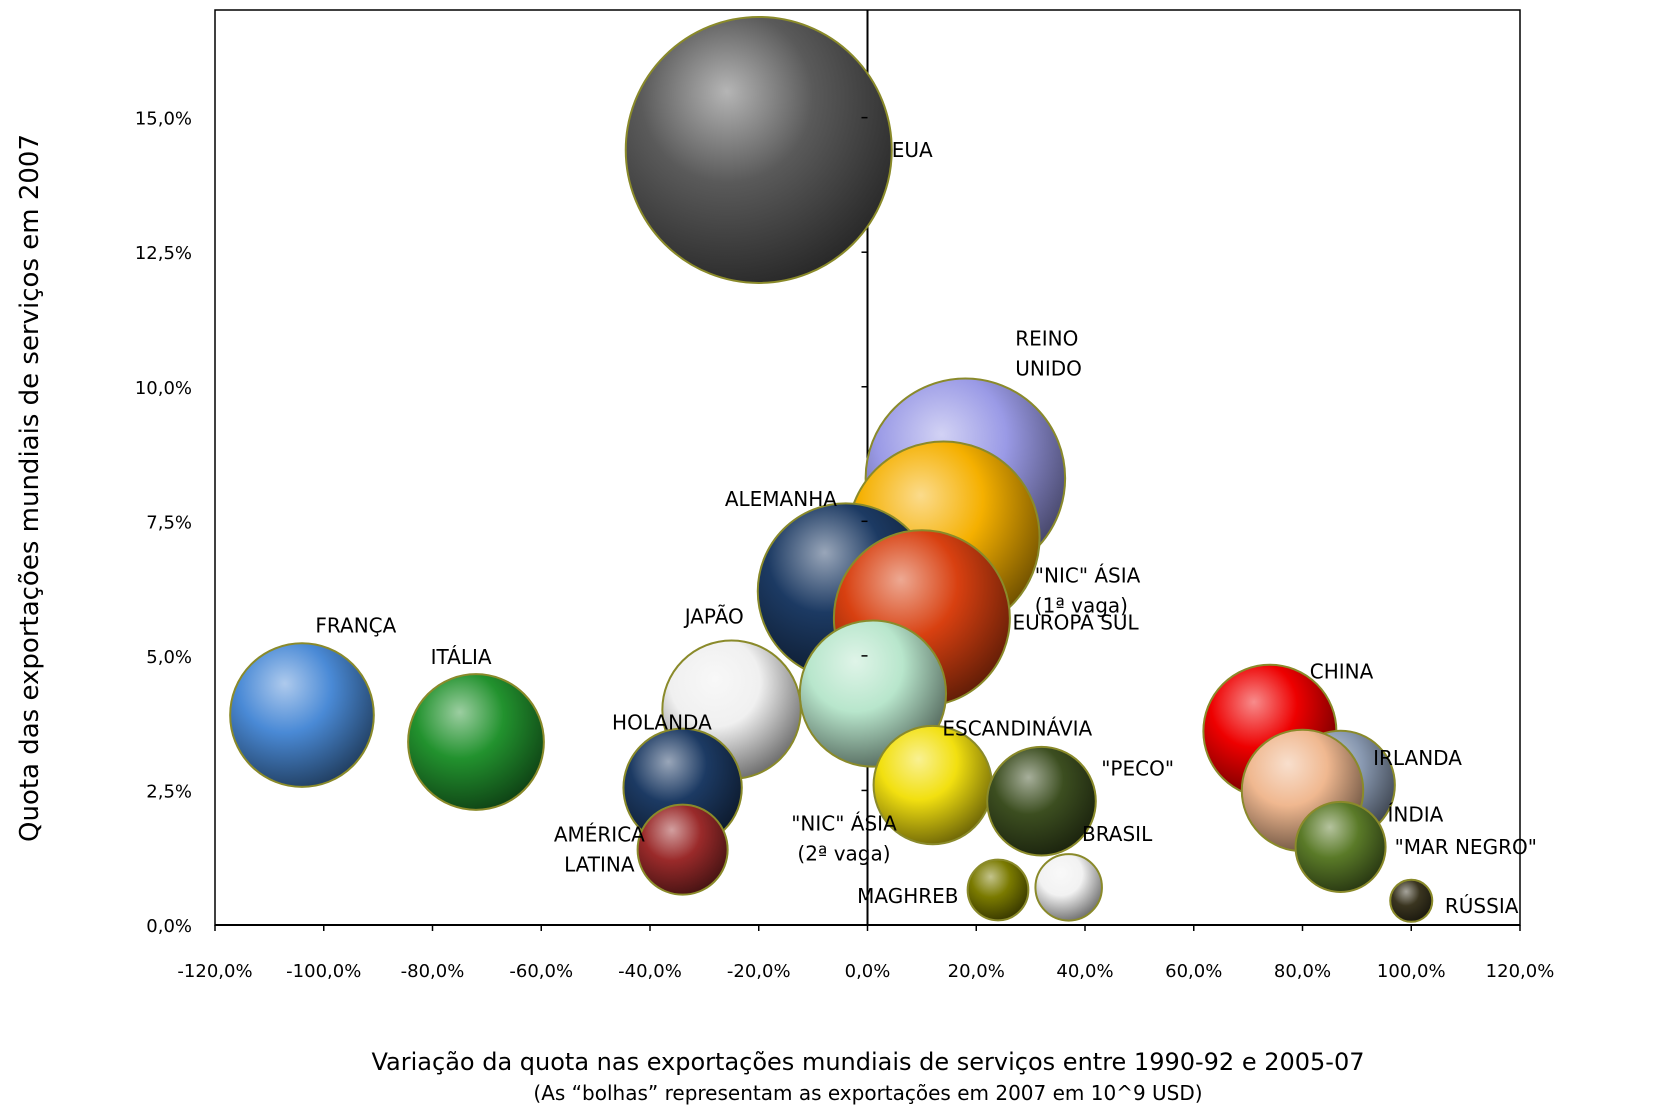  What do you see at coordinates (1417, 758) in the screenshot?
I see `bubble-label: IRLANDA` at bounding box center [1417, 758].